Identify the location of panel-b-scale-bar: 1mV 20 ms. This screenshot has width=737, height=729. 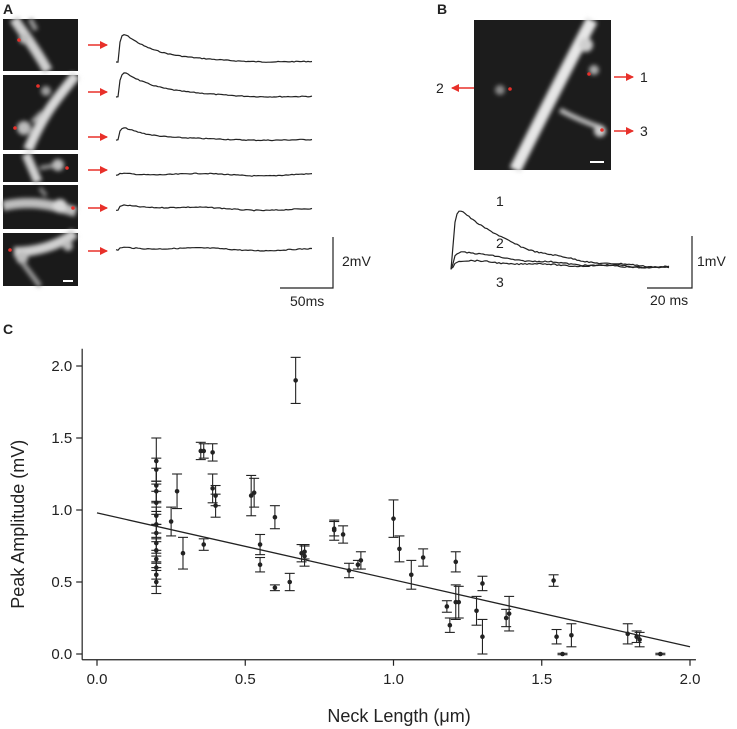
(686, 272).